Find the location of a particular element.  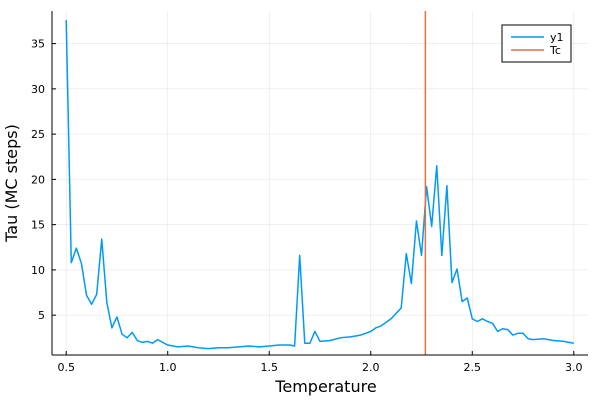

x-tick-label: 1.0 is located at coordinates (168, 367).